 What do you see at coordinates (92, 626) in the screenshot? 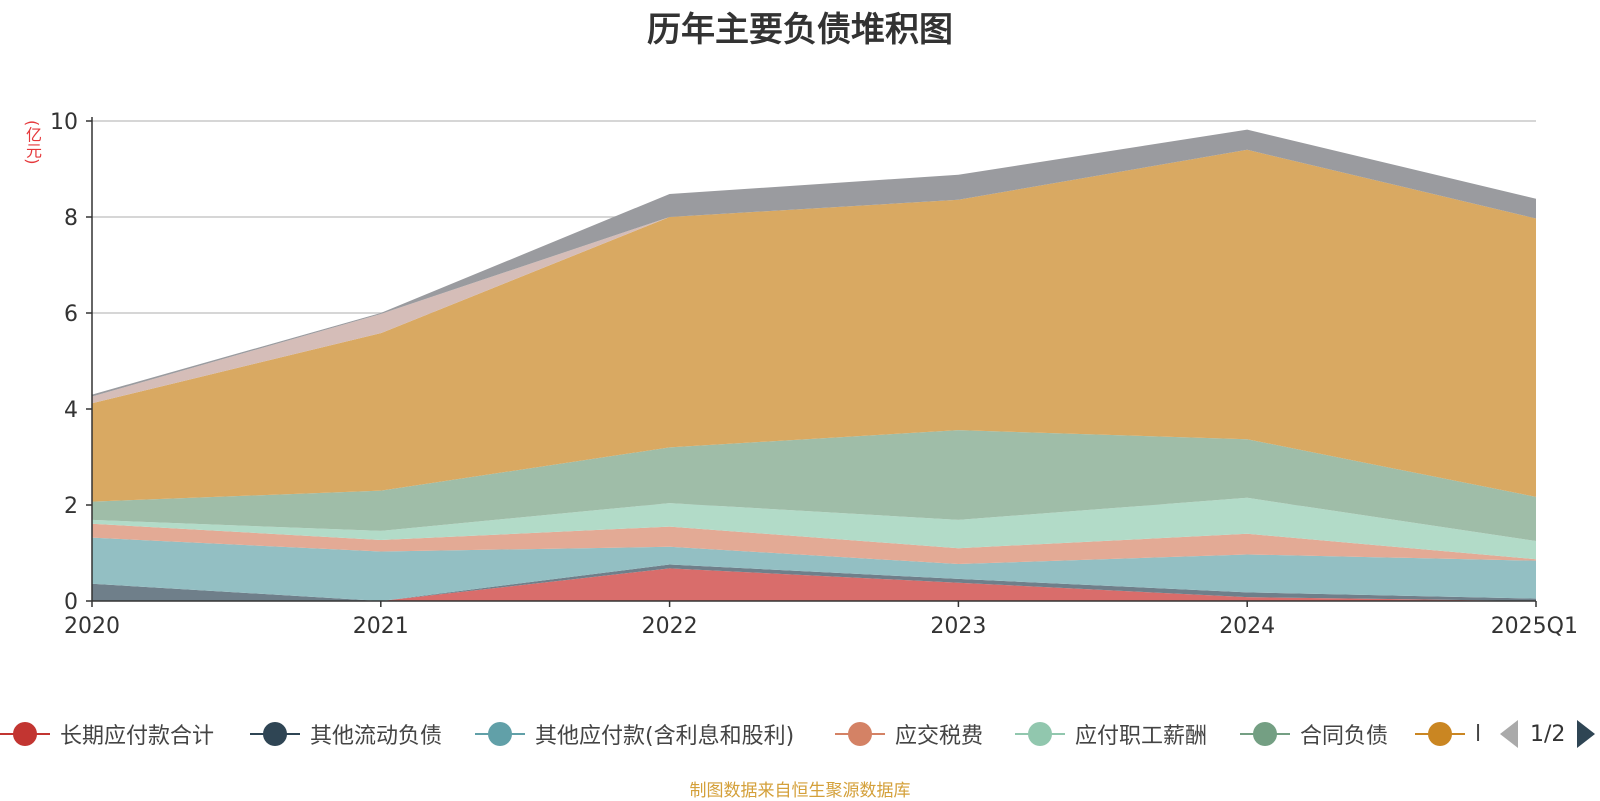
I see `x-tick-label: 2020` at bounding box center [92, 626].